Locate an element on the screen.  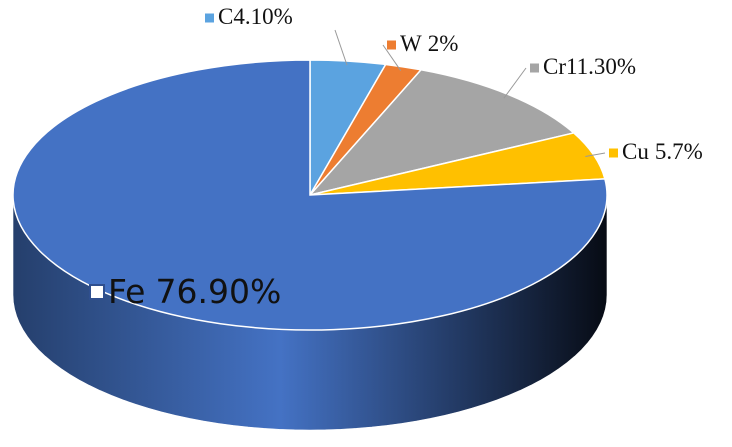
value-label: 2% is located at coordinates (443, 43).